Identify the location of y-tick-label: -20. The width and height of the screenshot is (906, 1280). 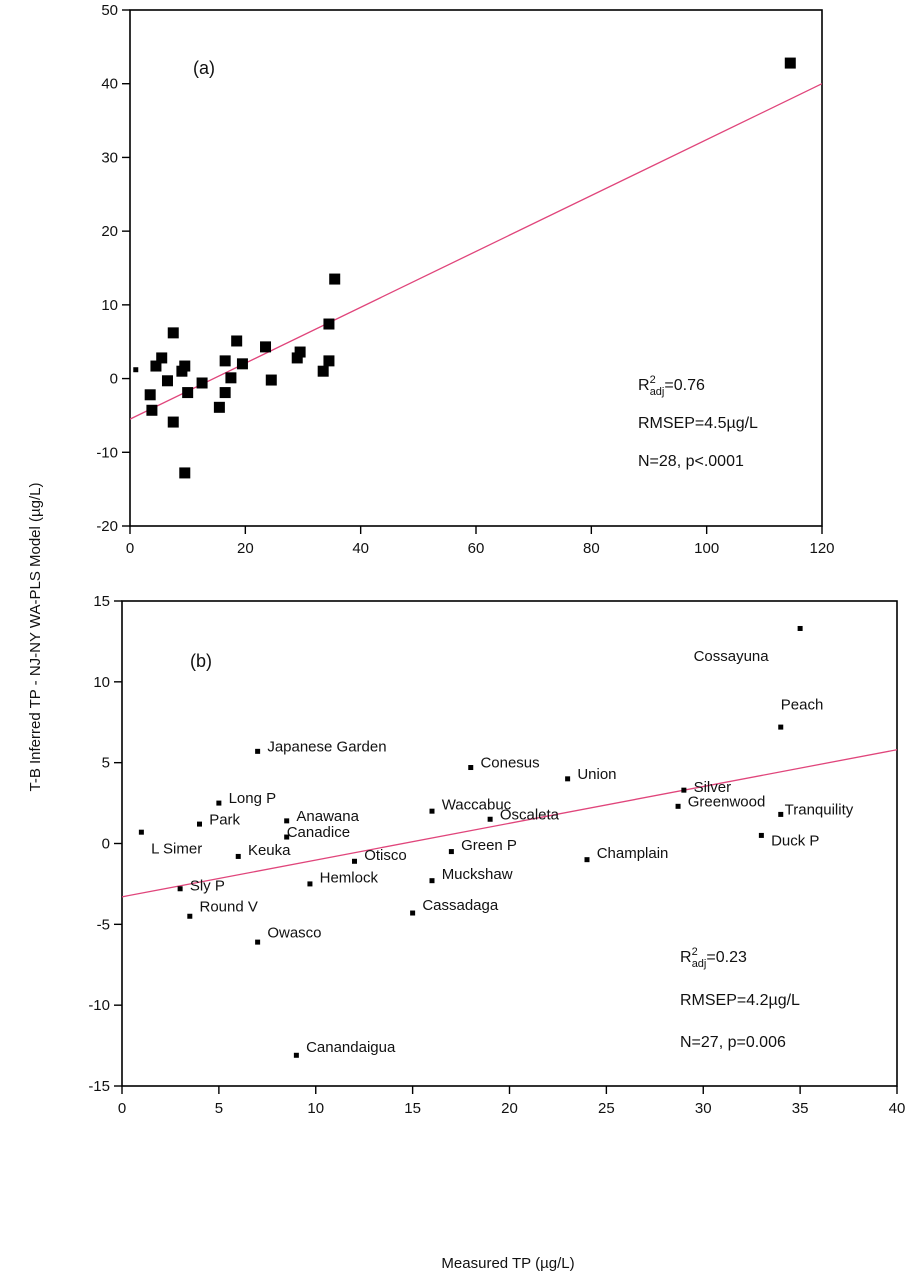
(107, 526).